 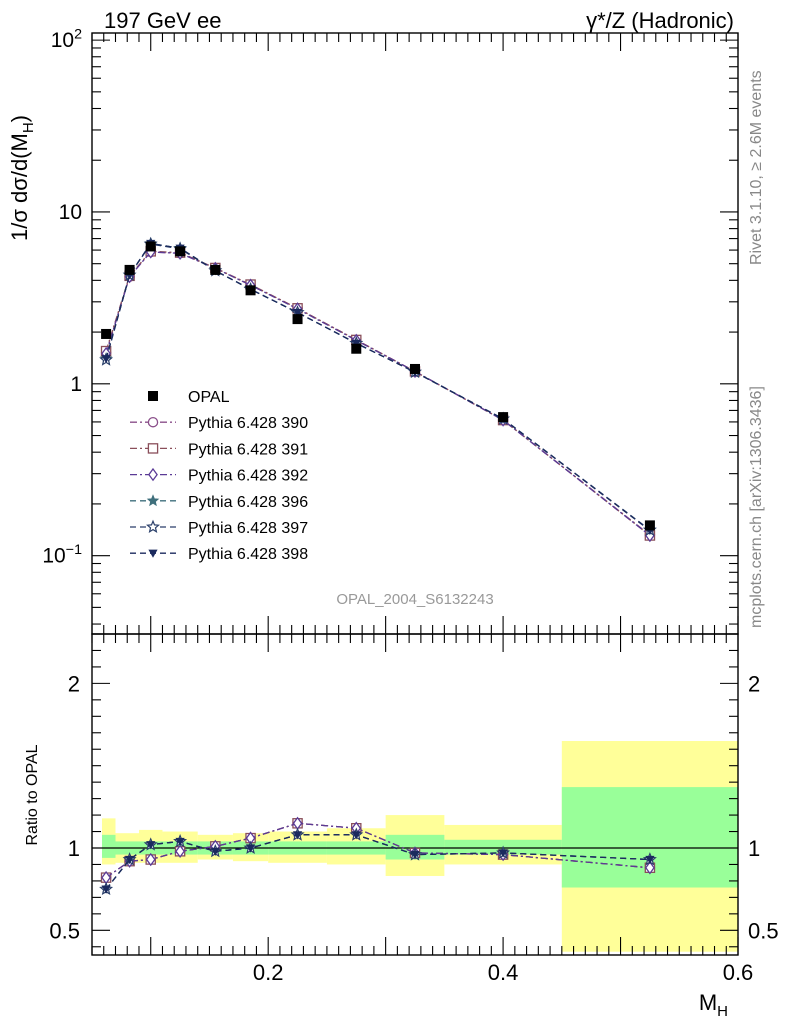 I want to click on y-tick-label: 10⁻¹, so click(x=62, y=555).